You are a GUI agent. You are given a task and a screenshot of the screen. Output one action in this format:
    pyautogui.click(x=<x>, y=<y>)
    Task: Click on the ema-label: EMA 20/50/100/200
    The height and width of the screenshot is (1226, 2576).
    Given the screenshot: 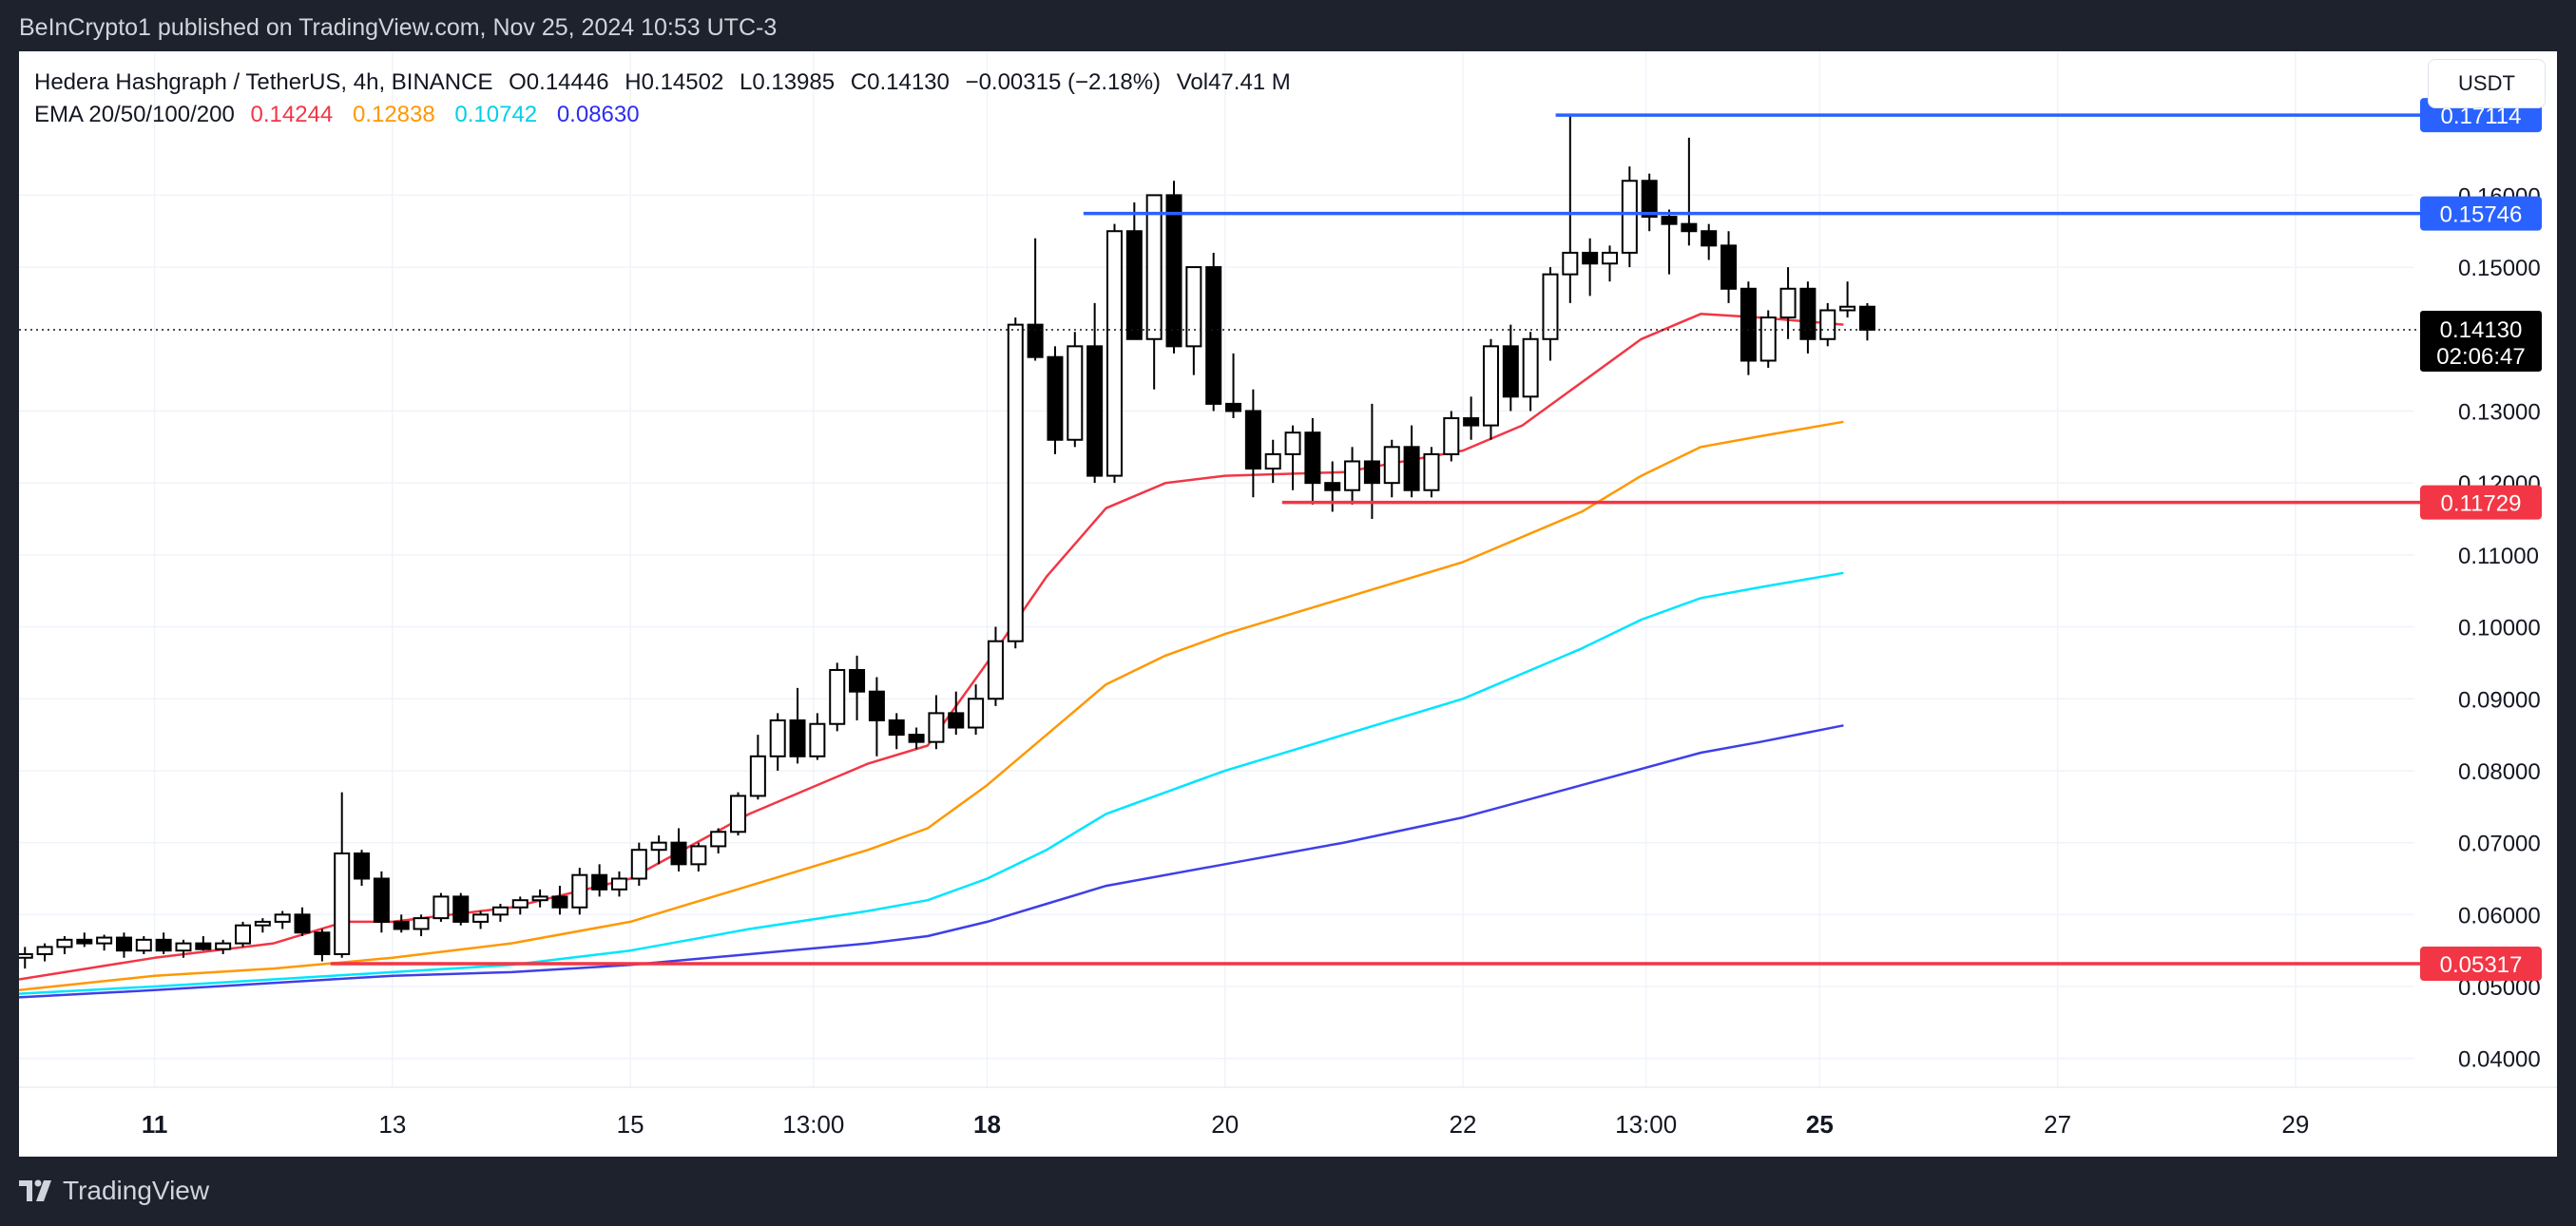 What is the action you would take?
    pyautogui.click(x=134, y=115)
    